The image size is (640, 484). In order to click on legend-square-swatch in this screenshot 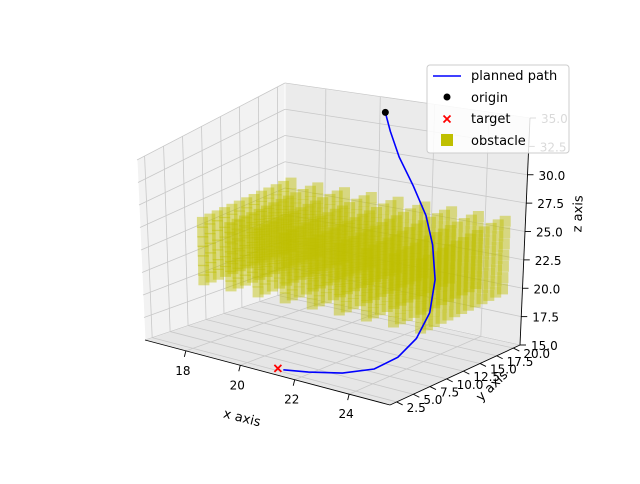, I will do `click(447, 140)`.